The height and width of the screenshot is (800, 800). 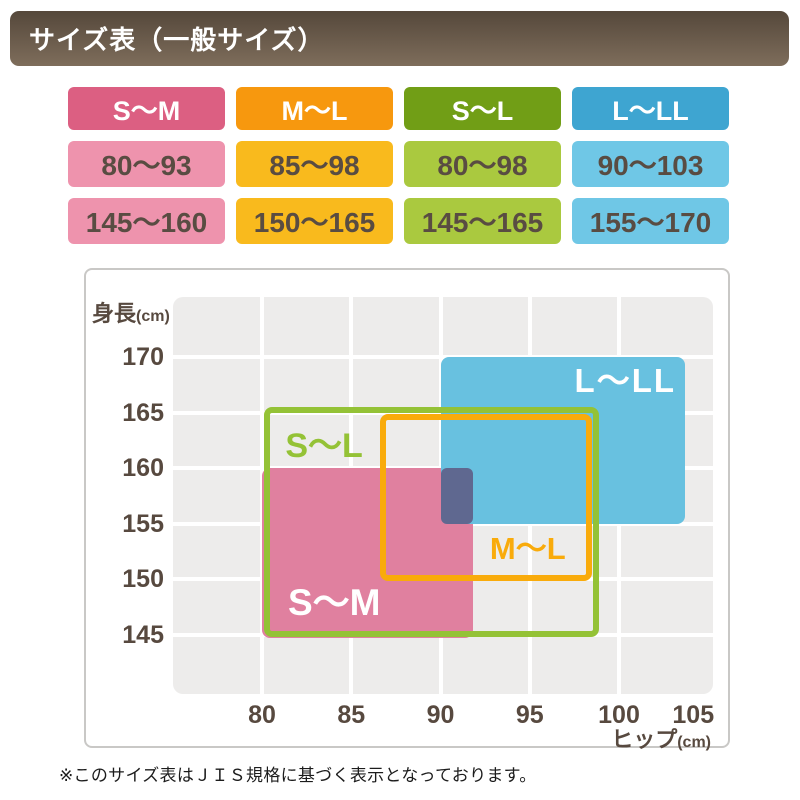 What do you see at coordinates (650, 164) in the screenshot?
I see `hip-range-l-ll: 90〜103` at bounding box center [650, 164].